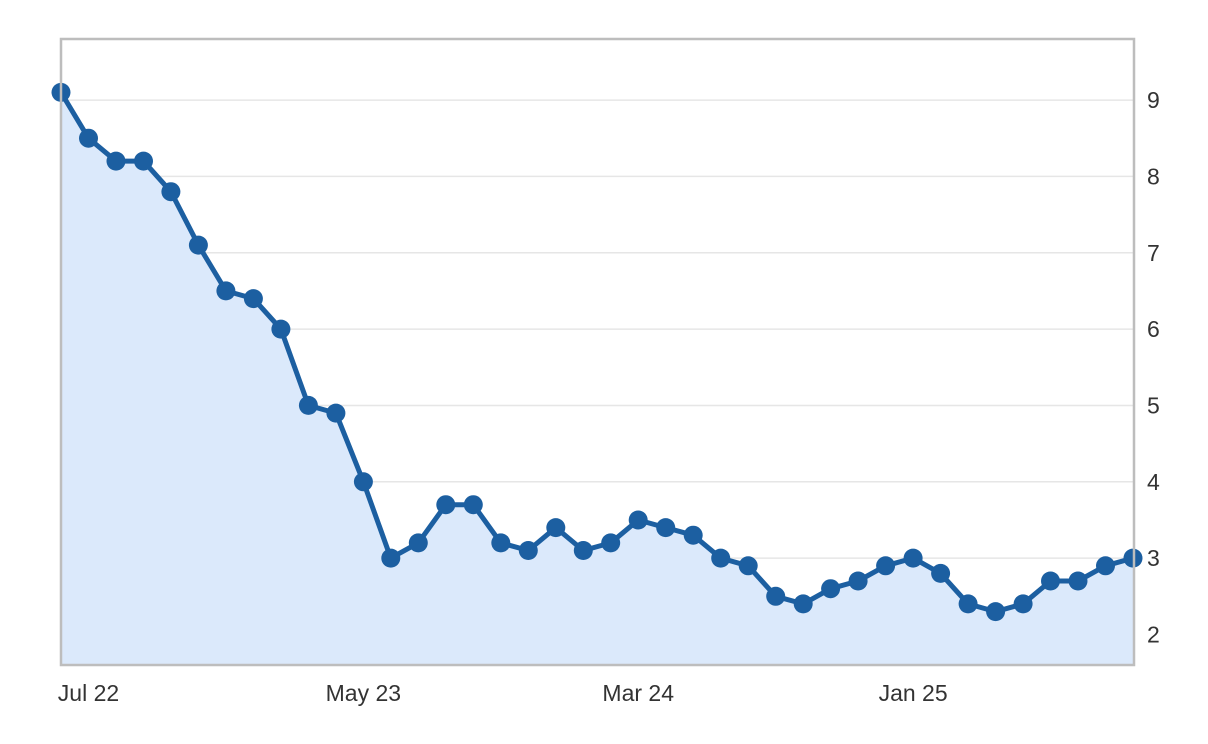 This screenshot has width=1208, height=744. Describe the element at coordinates (1153, 367) in the screenshot. I see `y-axis-ticks: 2 3 4 5 6 7 8 9` at that location.